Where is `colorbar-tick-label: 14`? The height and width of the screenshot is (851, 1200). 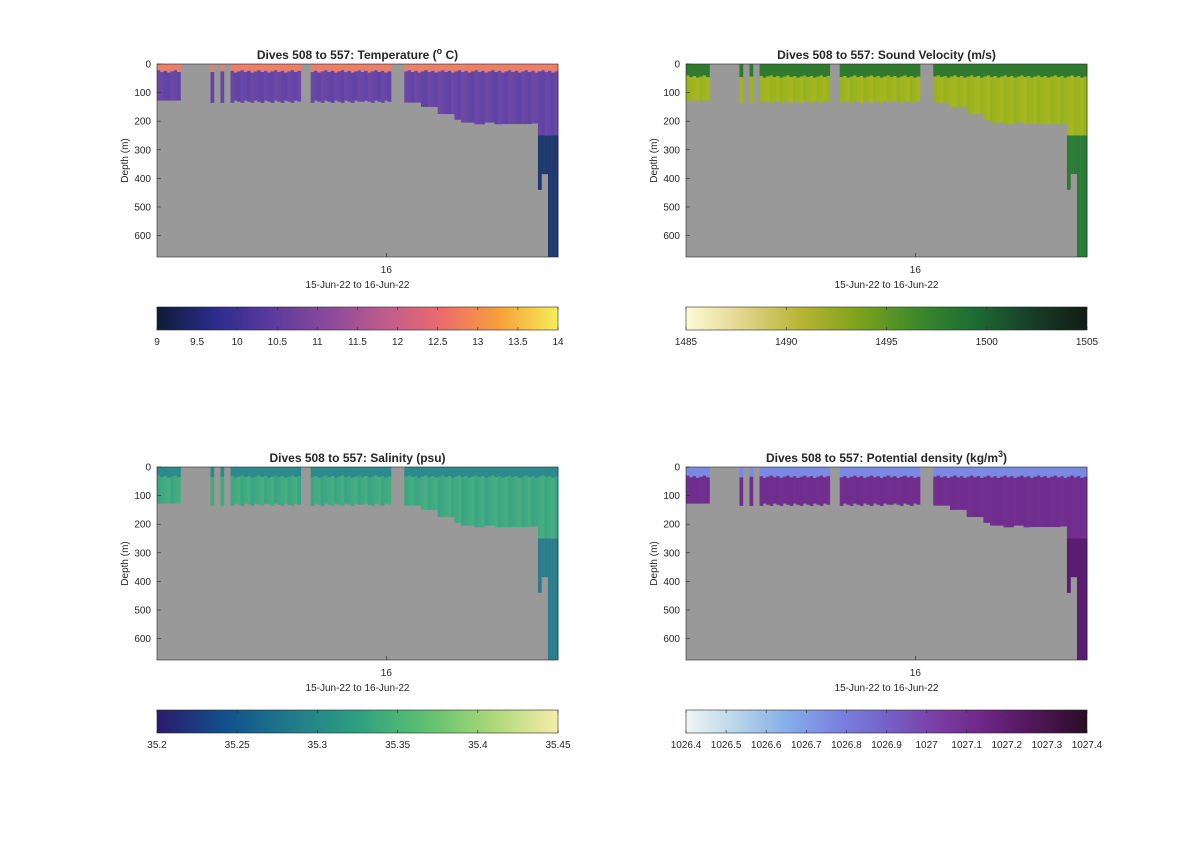
colorbar-tick-label: 14 is located at coordinates (558, 342).